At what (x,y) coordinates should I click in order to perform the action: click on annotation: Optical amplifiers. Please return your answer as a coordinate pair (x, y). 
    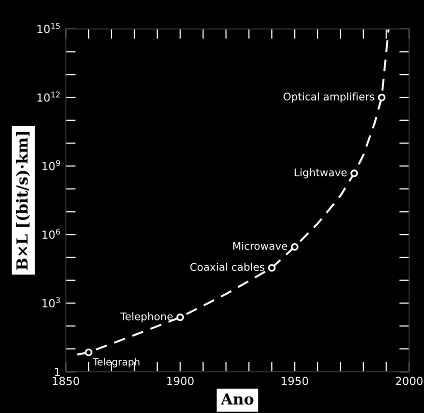
    Looking at the image, I should click on (329, 97).